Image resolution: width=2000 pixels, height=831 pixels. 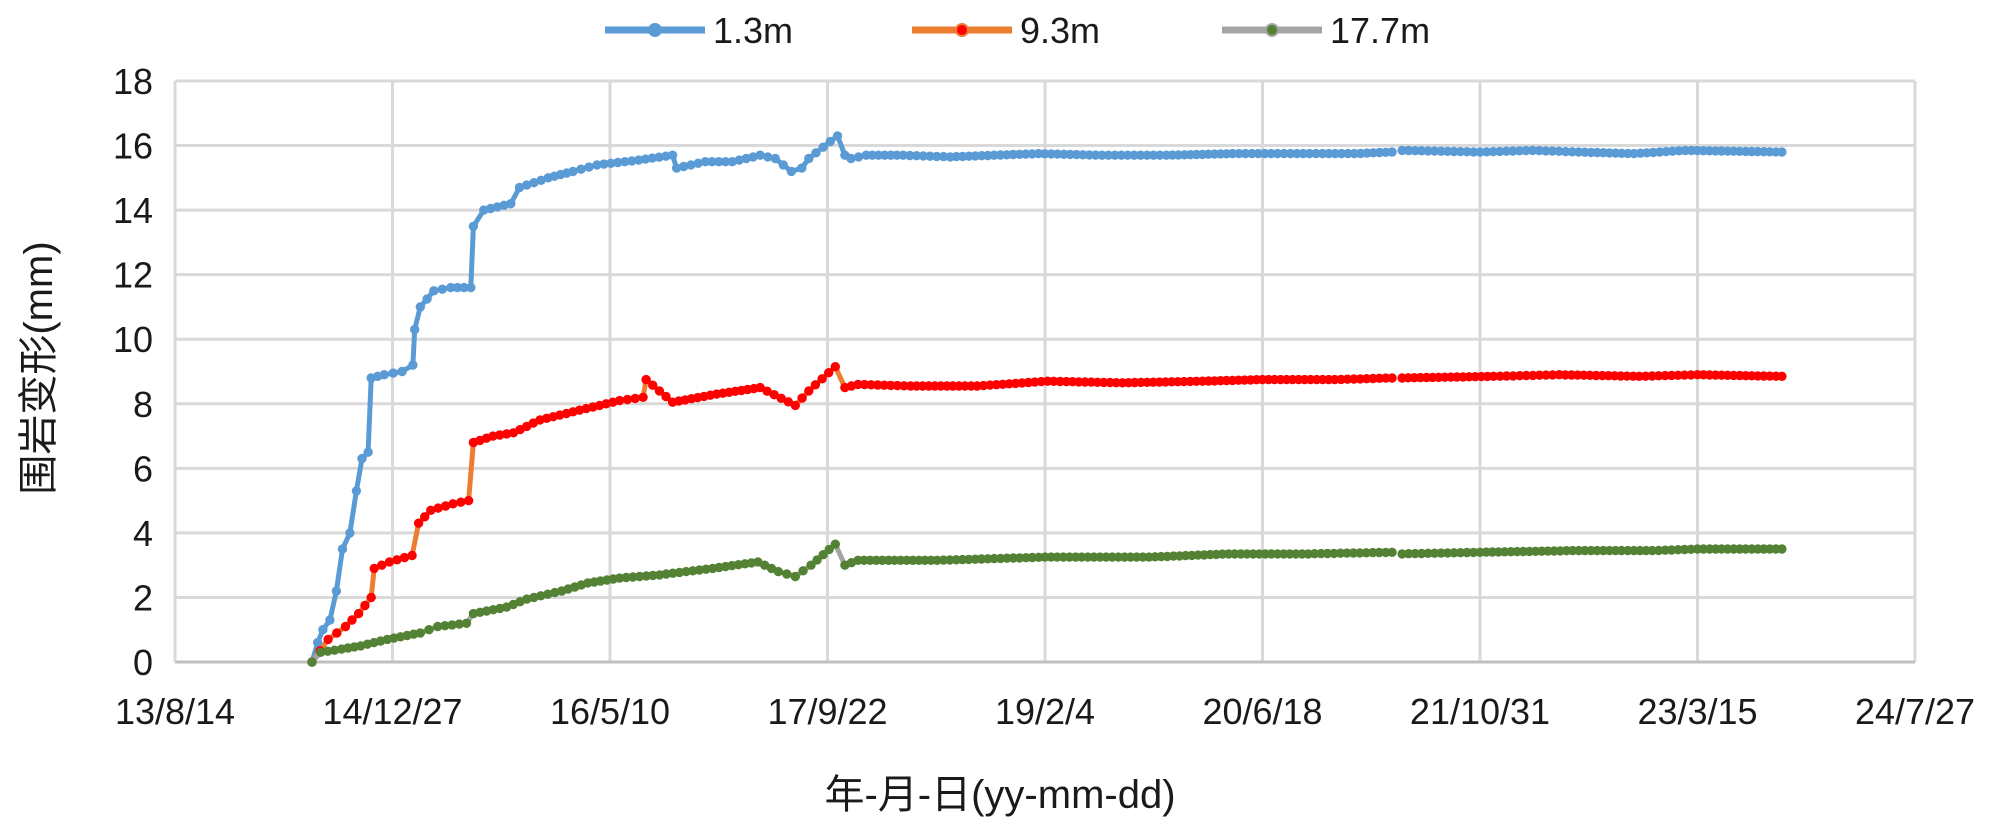 I want to click on x-tick-label: 13/8/14, so click(x=175, y=711).